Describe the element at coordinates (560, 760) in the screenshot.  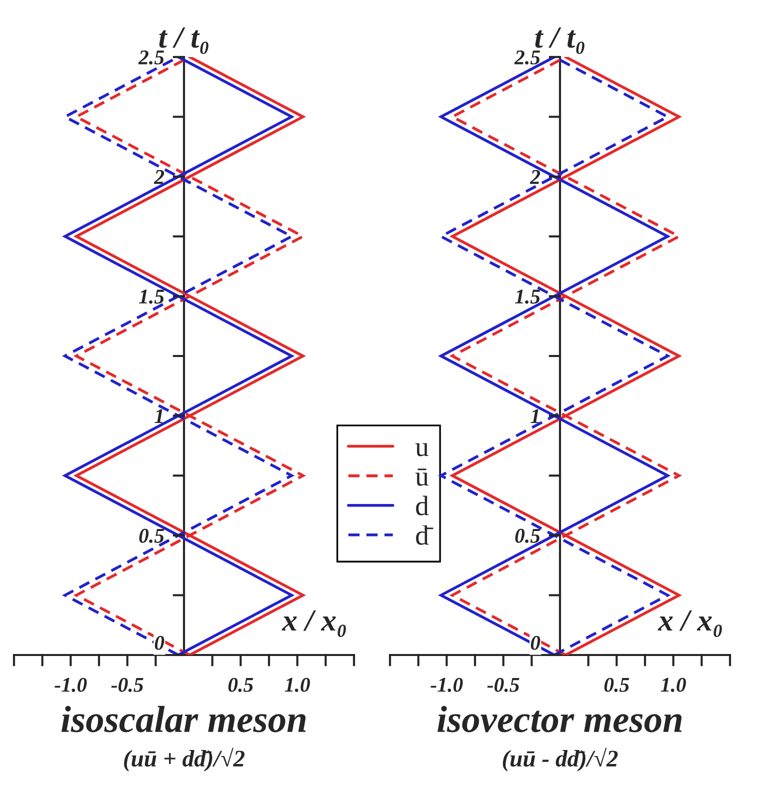
I see `text: (uū - dd̄)/√2` at that location.